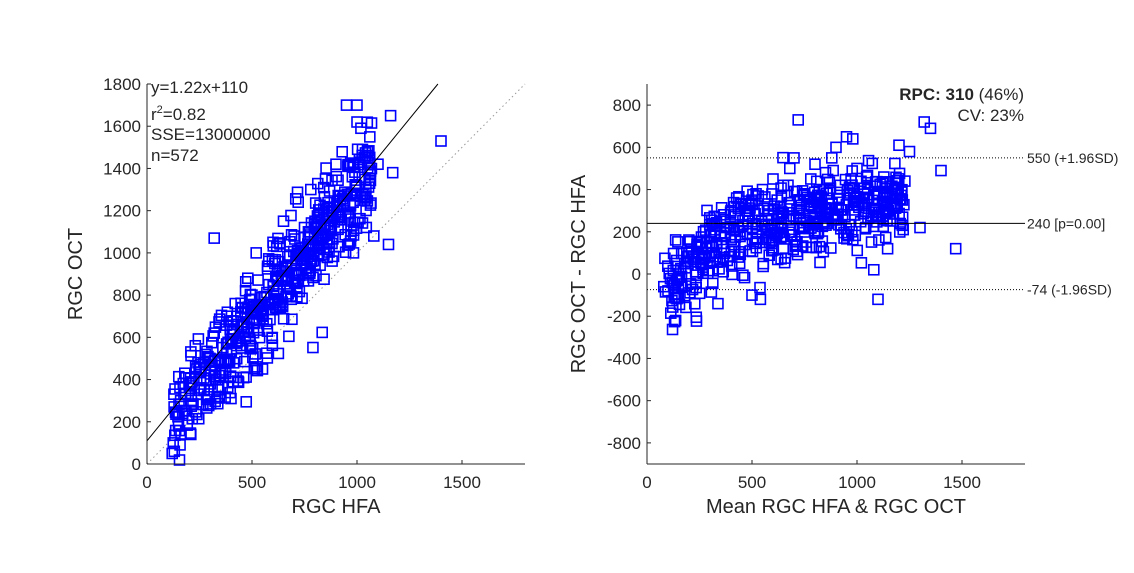 Image resolution: width=1134 pixels, height=573 pixels. What do you see at coordinates (122, 168) in the screenshot?
I see `y-tick-label: 1400` at bounding box center [122, 168].